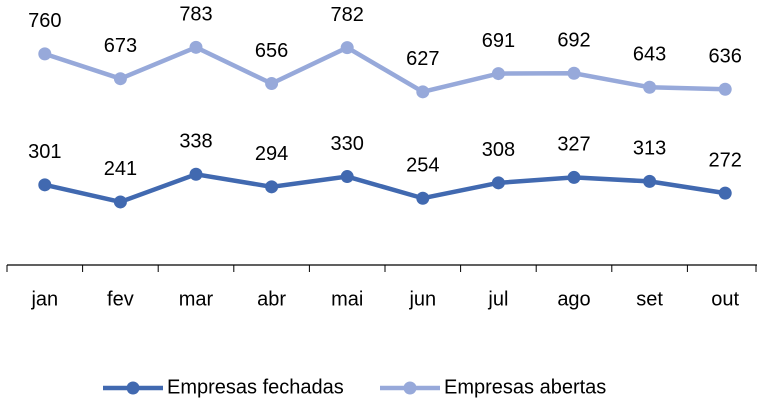 This screenshot has height=404, width=757. I want to click on data-label: 673, so click(120, 46).